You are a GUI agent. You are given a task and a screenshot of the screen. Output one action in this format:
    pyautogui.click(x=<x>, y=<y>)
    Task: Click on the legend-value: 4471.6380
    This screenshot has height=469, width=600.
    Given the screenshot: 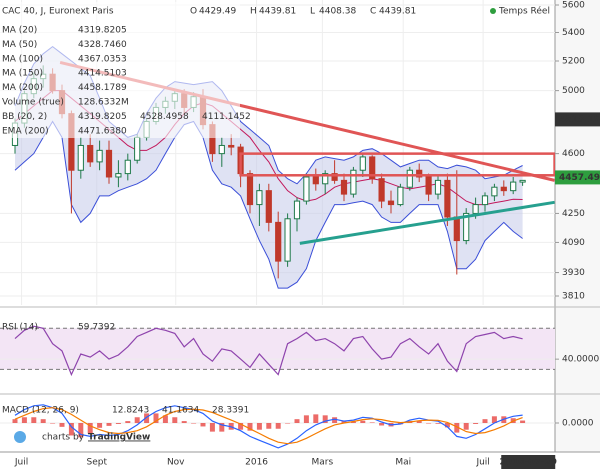 What is the action you would take?
    pyautogui.click(x=102, y=131)
    